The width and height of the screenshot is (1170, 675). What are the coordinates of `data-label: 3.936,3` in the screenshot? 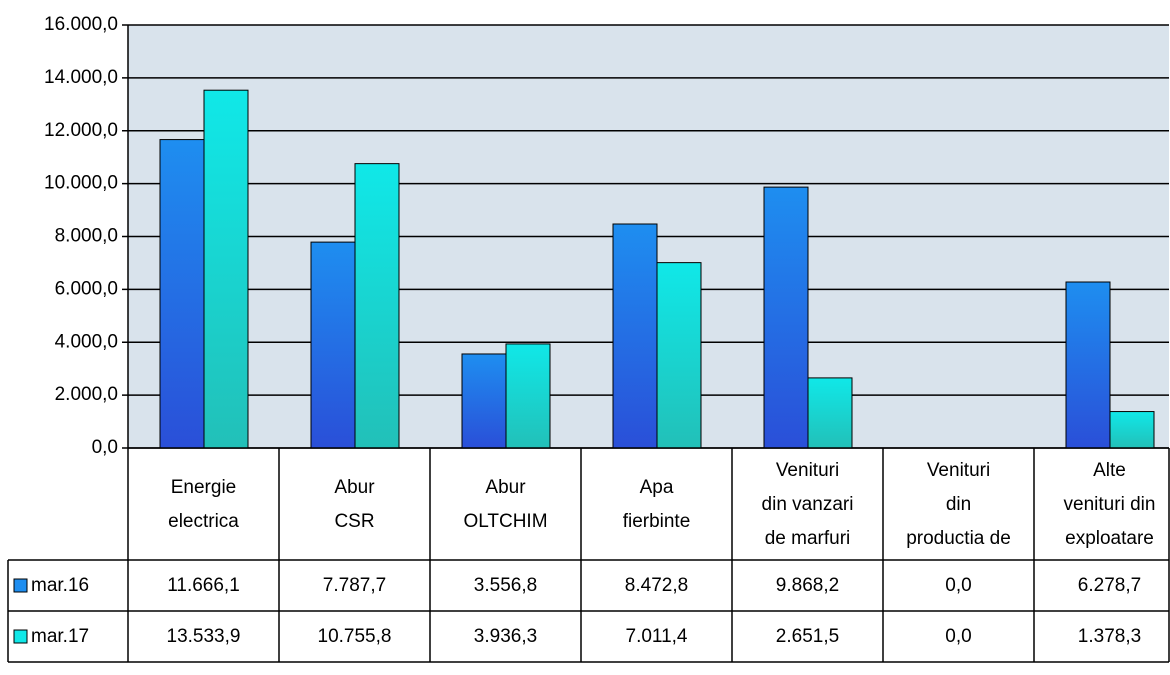 It's located at (505, 636).